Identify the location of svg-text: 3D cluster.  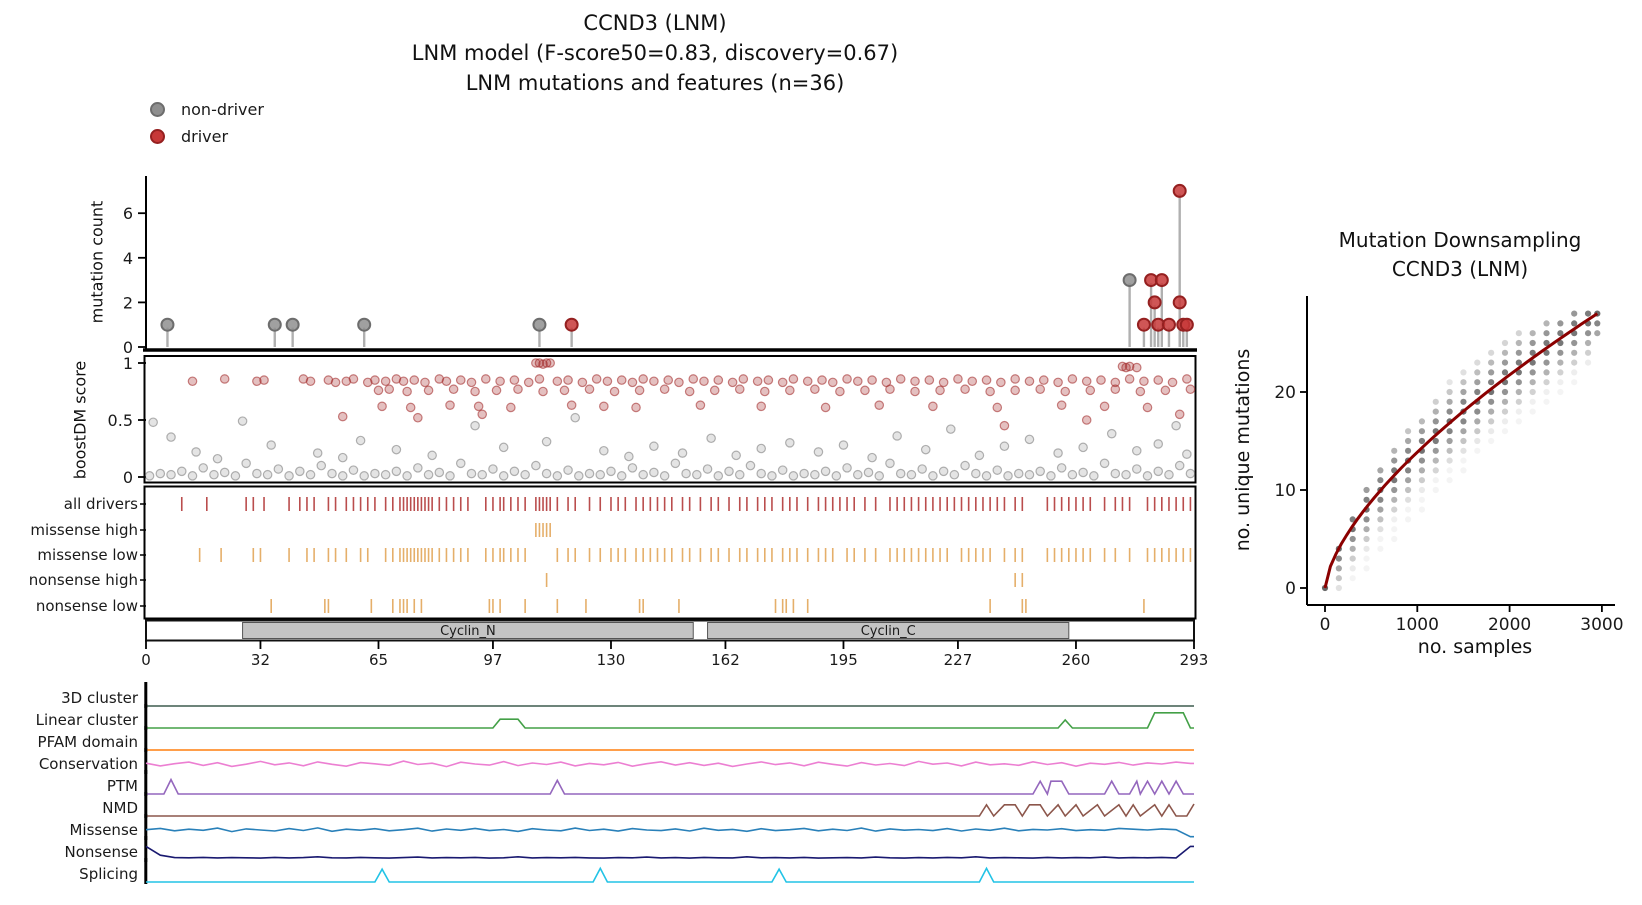
(100, 698).